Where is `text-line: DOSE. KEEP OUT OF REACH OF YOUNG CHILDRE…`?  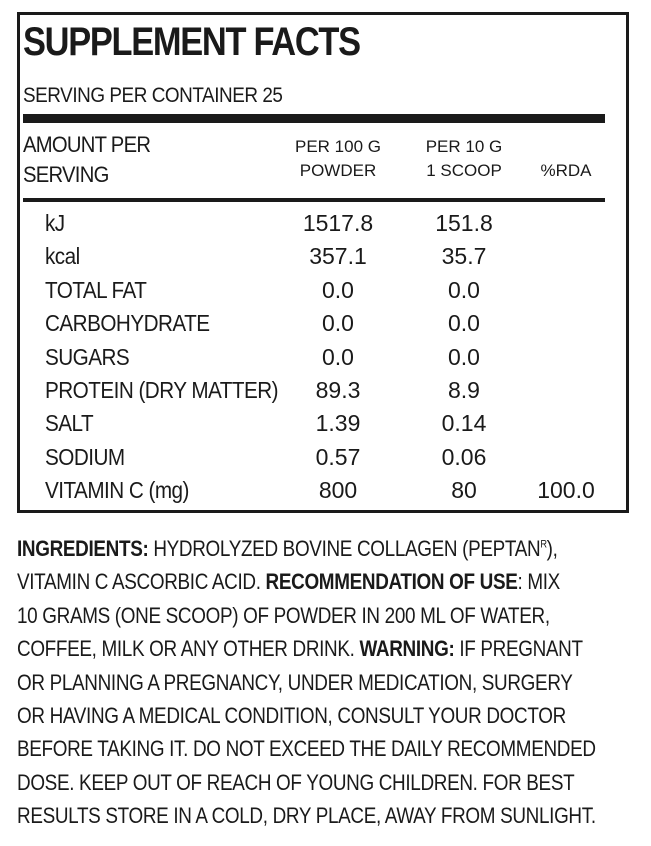 text-line: DOSE. KEEP OUT OF REACH OF YOUNG CHILDRE… is located at coordinates (296, 782).